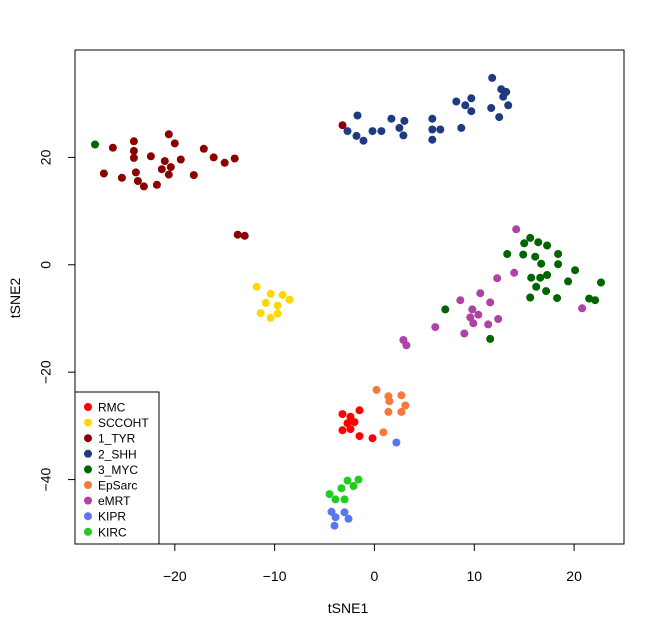 The height and width of the screenshot is (626, 648). I want to click on legend-marker-kirc, so click(88, 531).